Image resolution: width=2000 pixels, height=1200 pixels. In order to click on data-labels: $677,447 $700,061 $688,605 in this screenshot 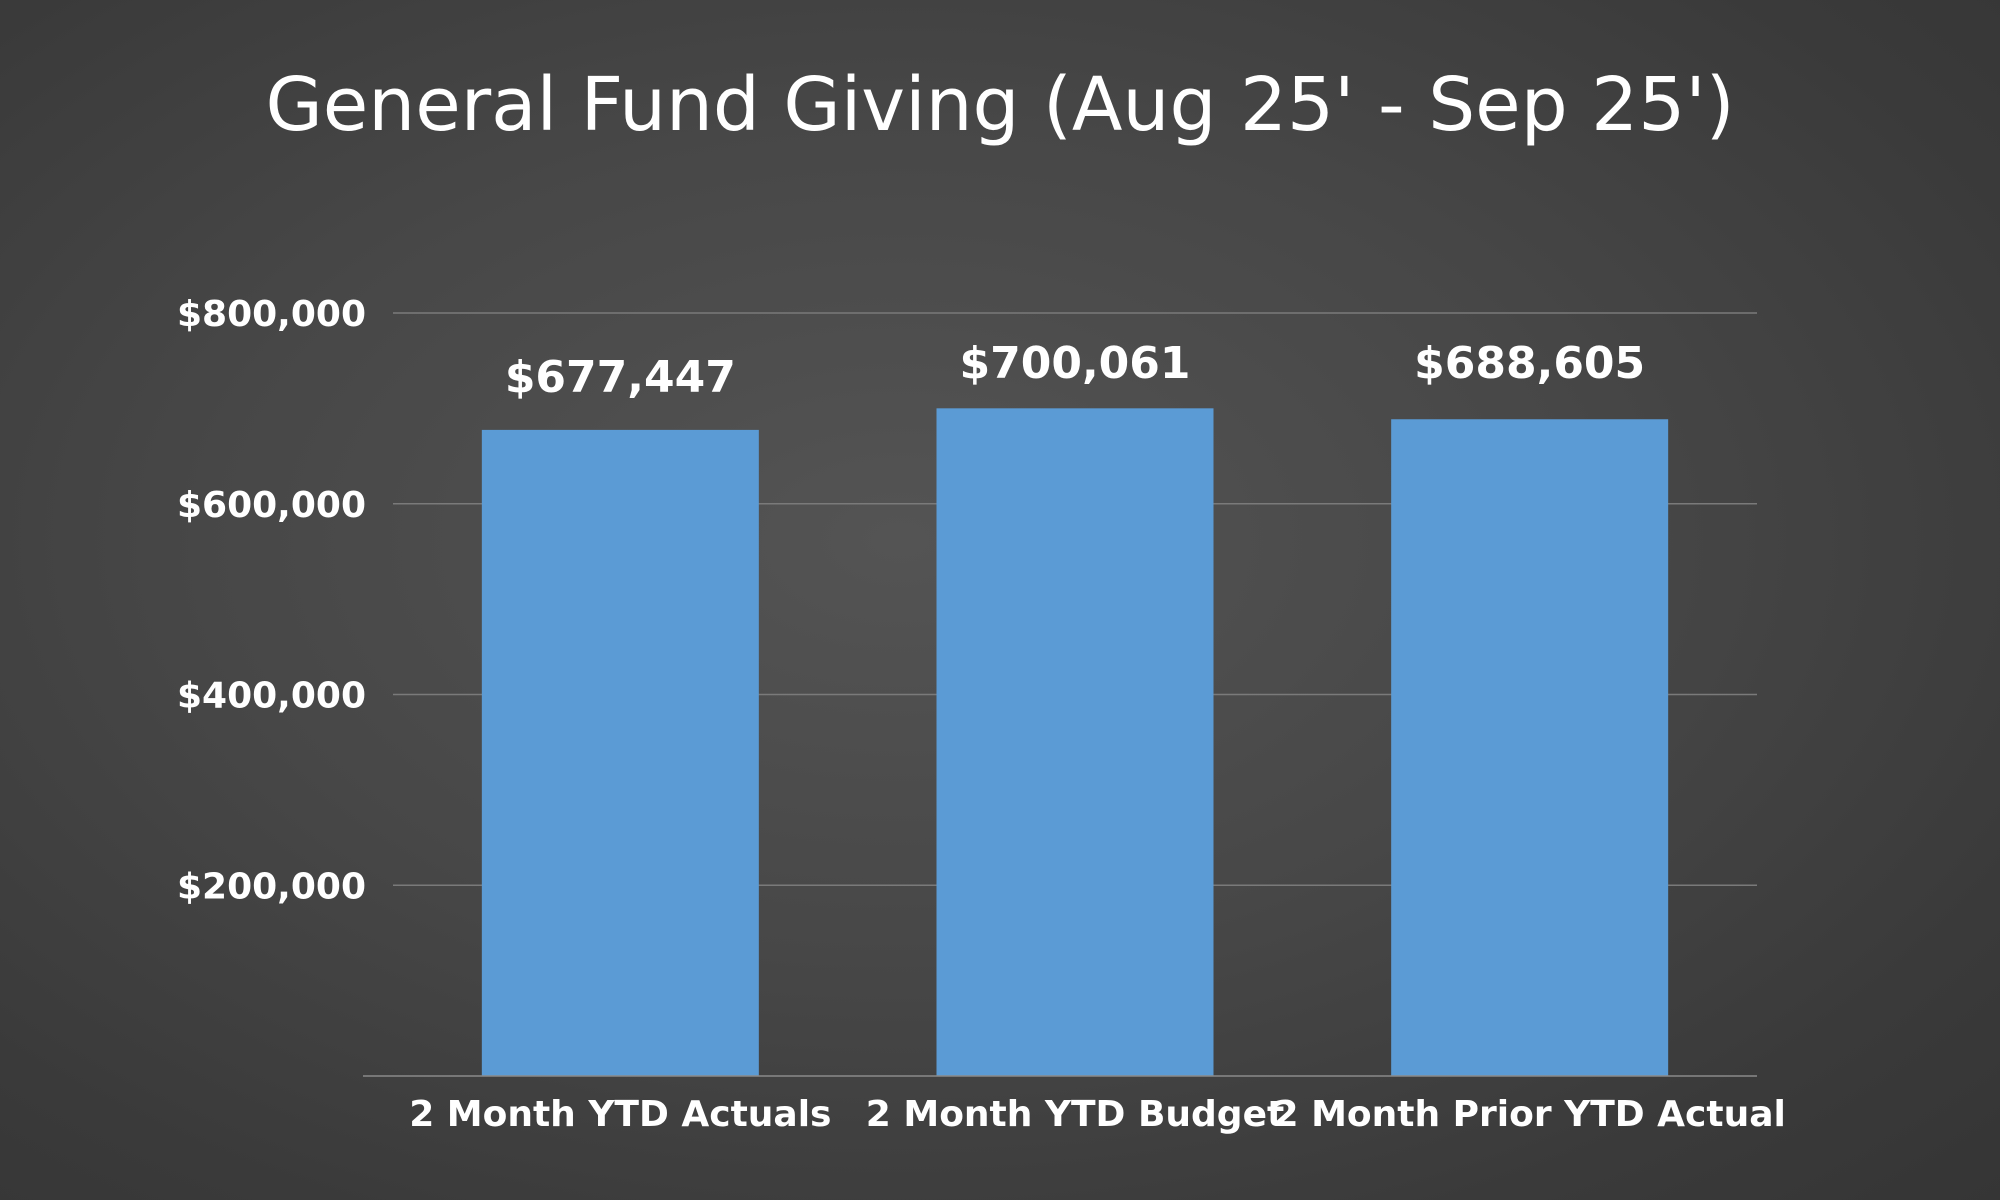, I will do `click(1075, 370)`.